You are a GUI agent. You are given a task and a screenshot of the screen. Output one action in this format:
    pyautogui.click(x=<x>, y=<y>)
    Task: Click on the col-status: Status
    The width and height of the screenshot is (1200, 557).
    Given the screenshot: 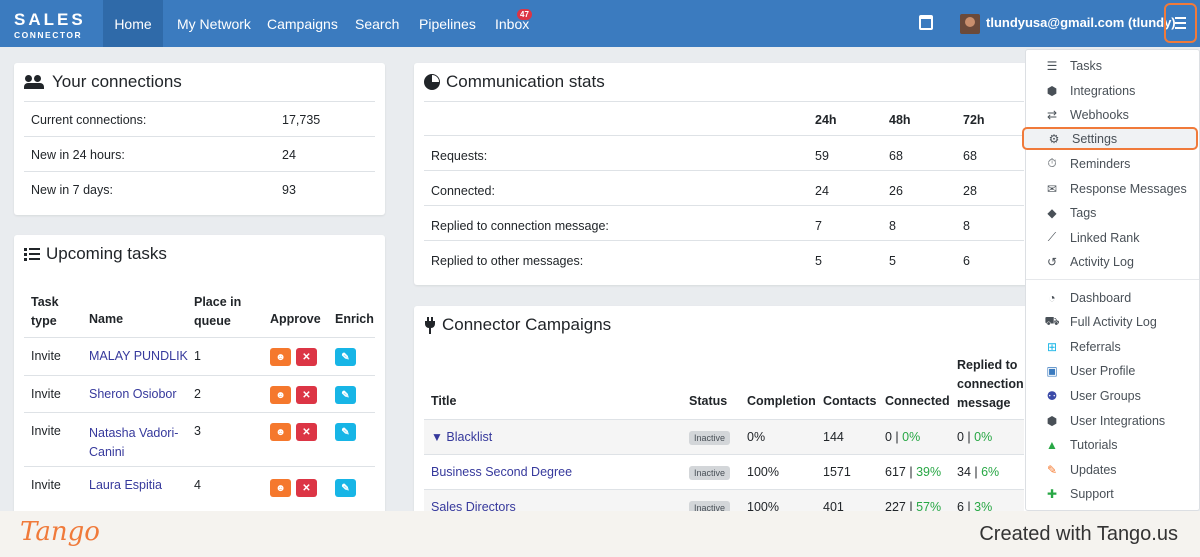 What is the action you would take?
    pyautogui.click(x=708, y=401)
    